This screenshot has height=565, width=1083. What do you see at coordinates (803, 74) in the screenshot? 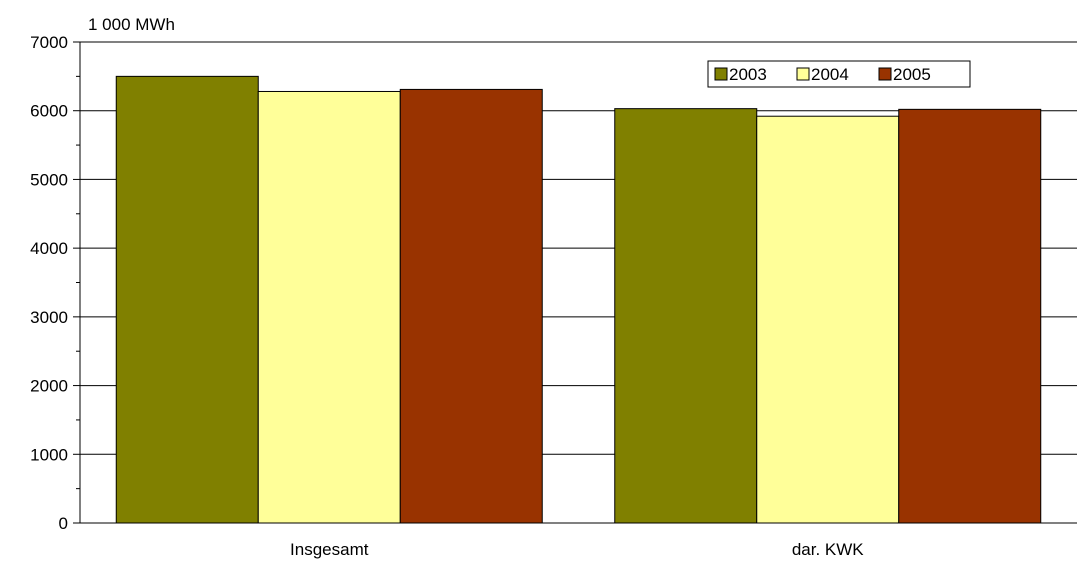
I see `legend-swatch-2004` at bounding box center [803, 74].